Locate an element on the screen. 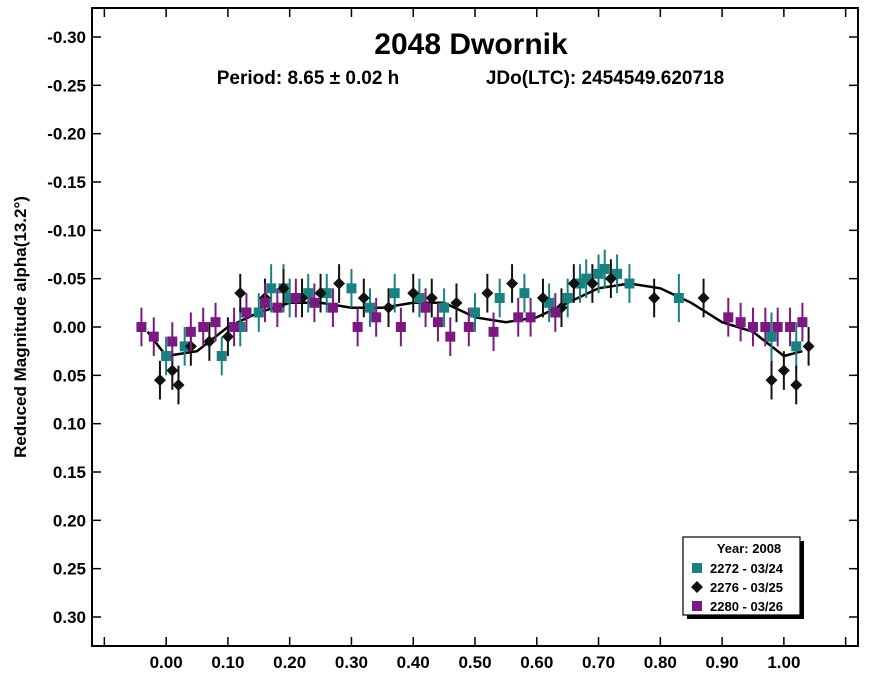 The image size is (871, 677). y-tick-label: 0.00 is located at coordinates (69, 327).